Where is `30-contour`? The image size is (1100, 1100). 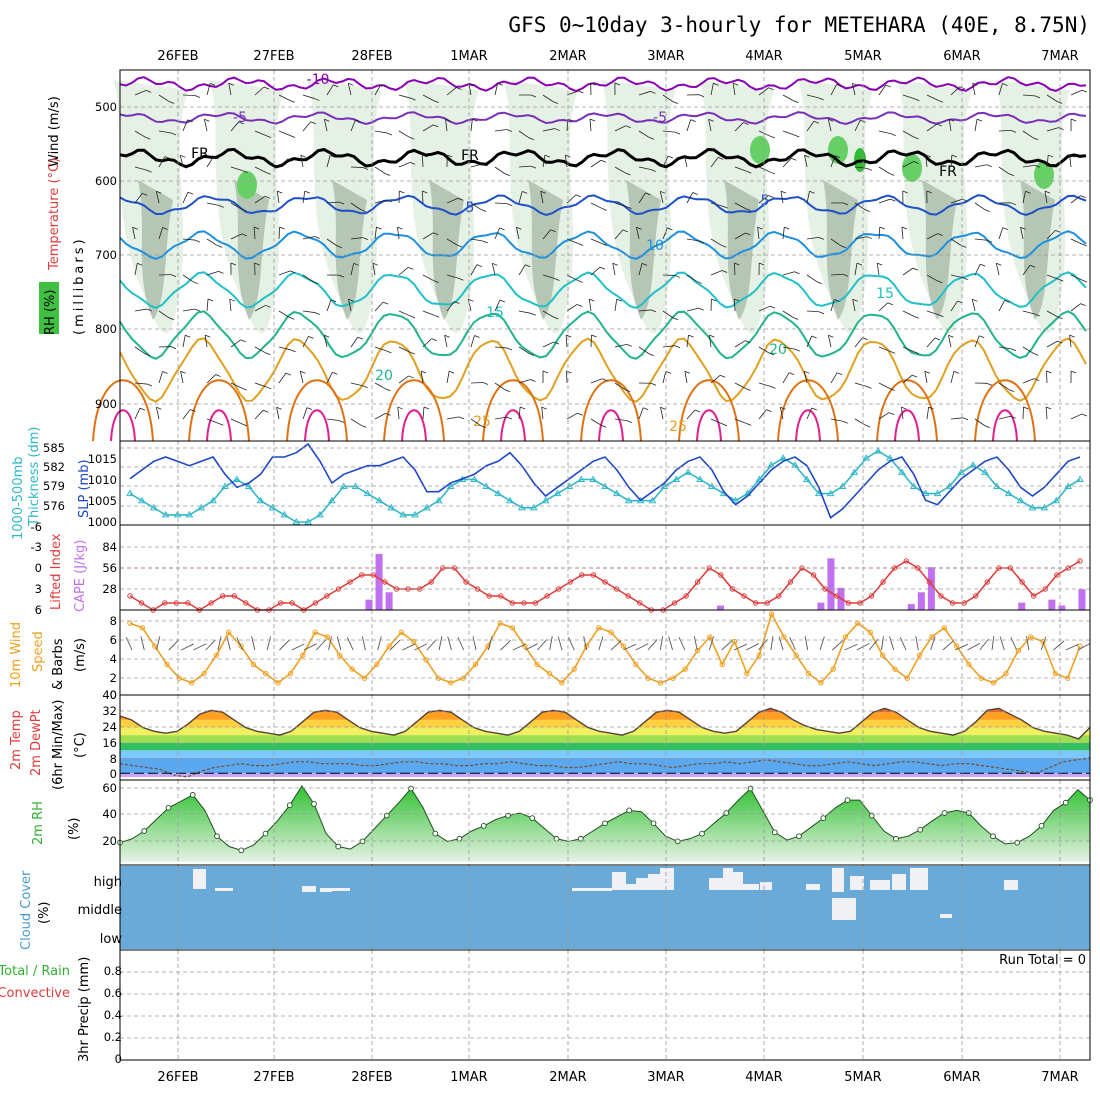
30-contour is located at coordinates (123, 410).